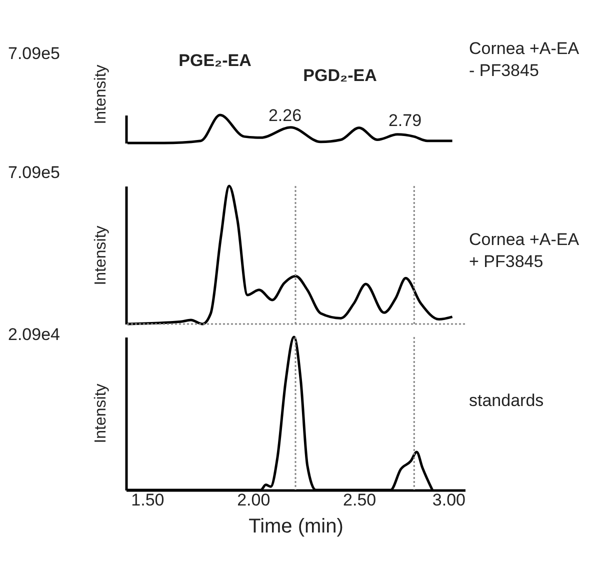 This screenshot has width=611, height=562. Describe the element at coordinates (359, 500) in the screenshot. I see `x-tick-label: 2.50` at that location.